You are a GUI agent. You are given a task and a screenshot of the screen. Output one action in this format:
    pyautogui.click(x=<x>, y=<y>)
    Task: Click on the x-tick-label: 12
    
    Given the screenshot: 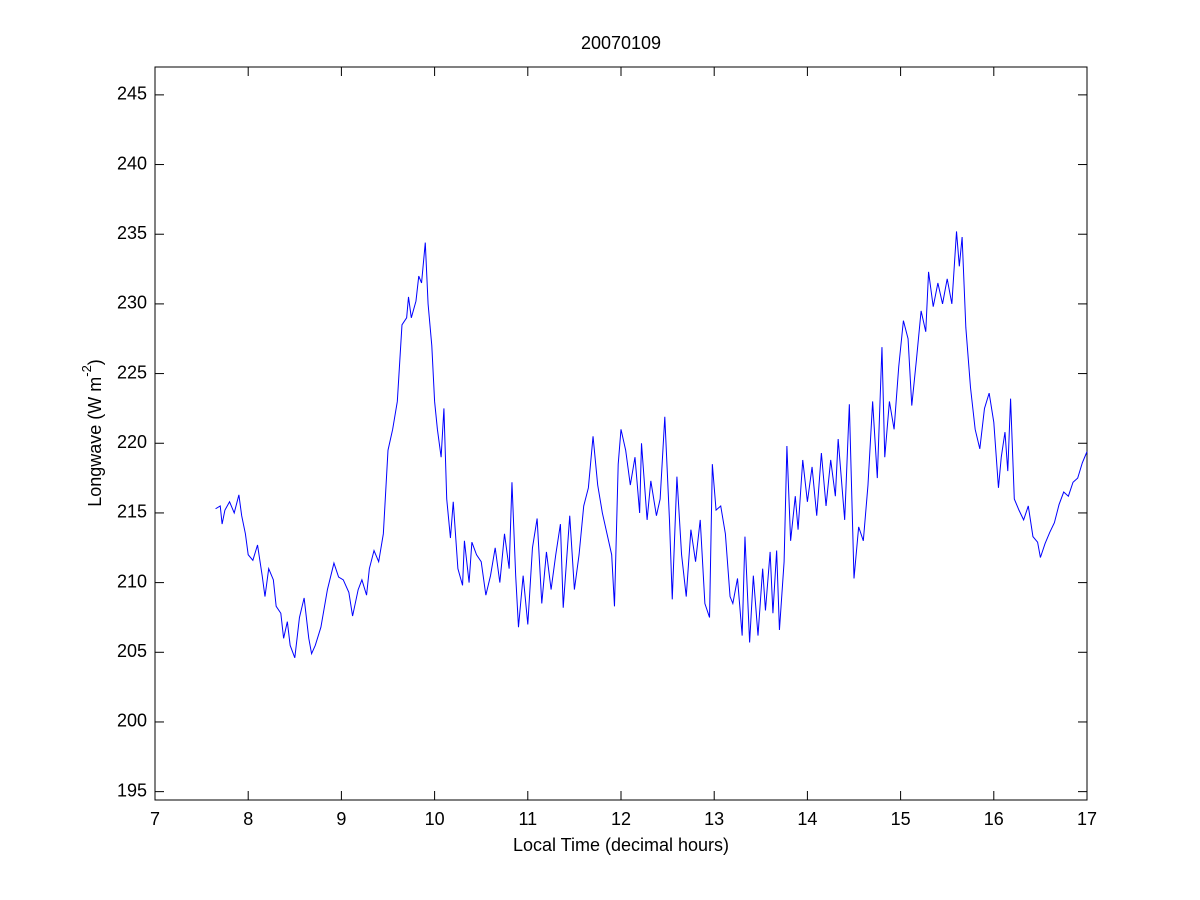 What is the action you would take?
    pyautogui.click(x=621, y=819)
    